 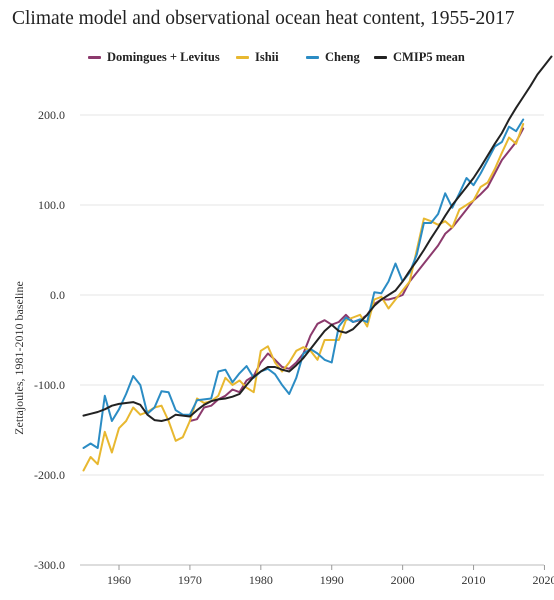 I want to click on legend: Domingues + Levitus Ishii Cheng CMIP5 mean, so click(x=277, y=60).